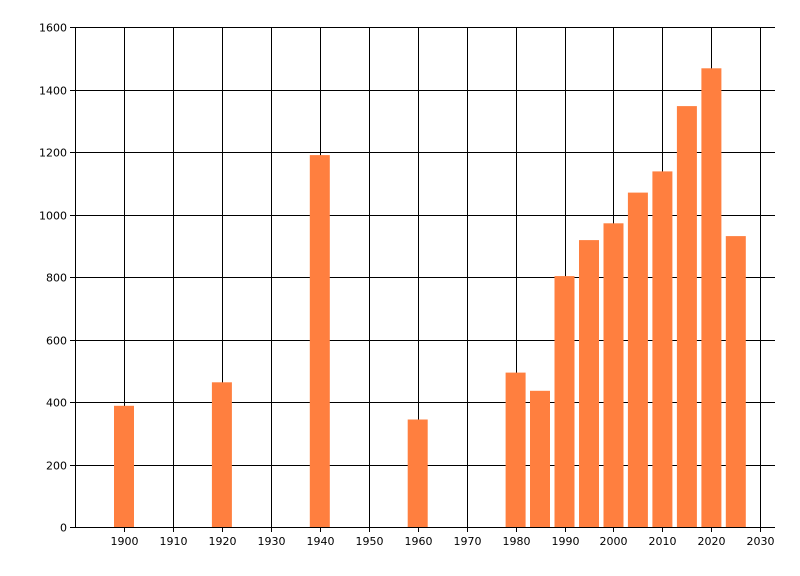  I want to click on y-tick-label: 400, so click(56, 403).